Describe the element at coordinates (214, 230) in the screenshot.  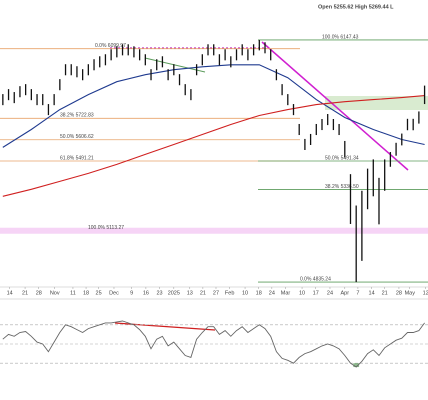
I see `fib-band` at that location.